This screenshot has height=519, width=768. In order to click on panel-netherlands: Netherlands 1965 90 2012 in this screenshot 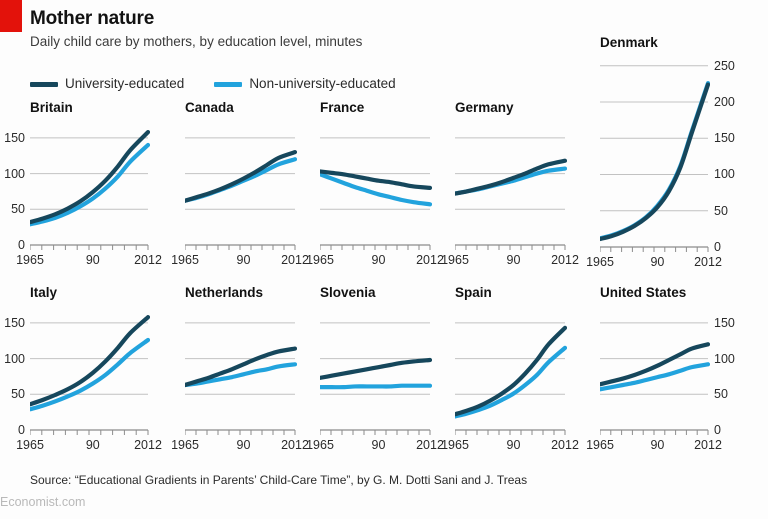, I will do `click(253, 377)`.